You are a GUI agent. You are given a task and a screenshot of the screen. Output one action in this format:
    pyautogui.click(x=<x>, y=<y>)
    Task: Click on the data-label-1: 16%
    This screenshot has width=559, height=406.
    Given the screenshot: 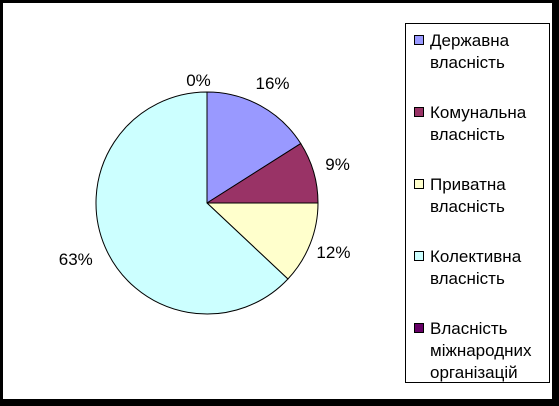 What is the action you would take?
    pyautogui.click(x=272, y=83)
    